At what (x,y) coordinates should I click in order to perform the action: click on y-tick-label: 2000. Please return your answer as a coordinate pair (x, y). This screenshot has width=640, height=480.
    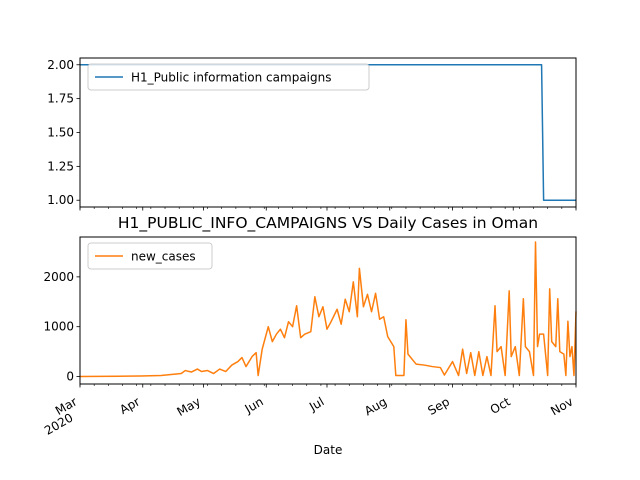
    Looking at the image, I should click on (58, 277).